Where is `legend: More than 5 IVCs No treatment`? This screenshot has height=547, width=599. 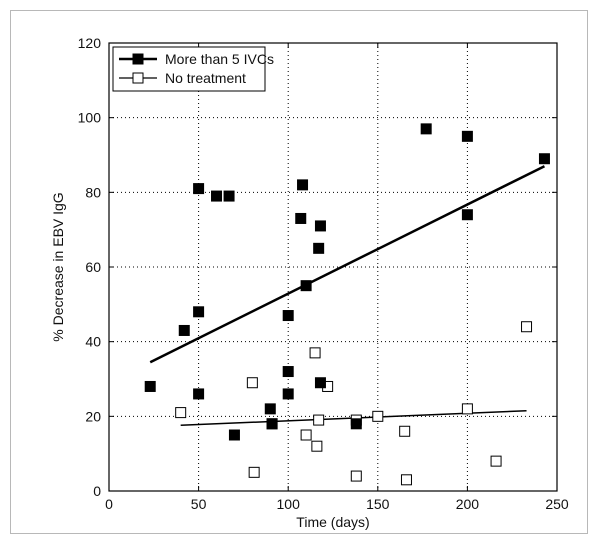
legend: More than 5 IVCs No treatment is located at coordinates (193, 69).